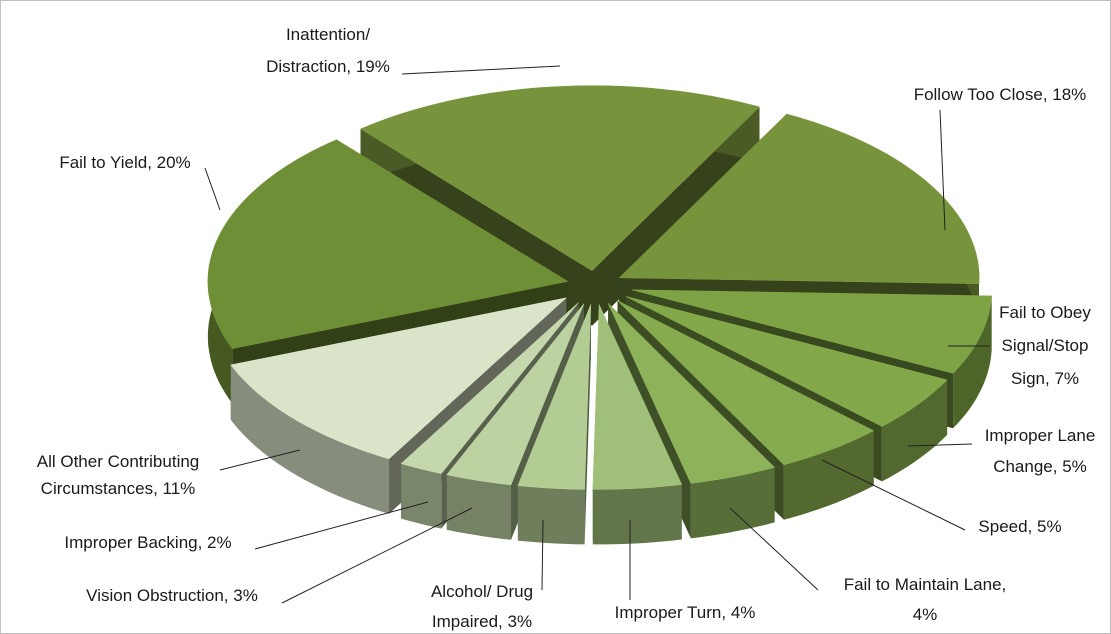 Image resolution: width=1111 pixels, height=634 pixels. Describe the element at coordinates (1045, 345) in the screenshot. I see `data-label: Signal/Stop` at that location.